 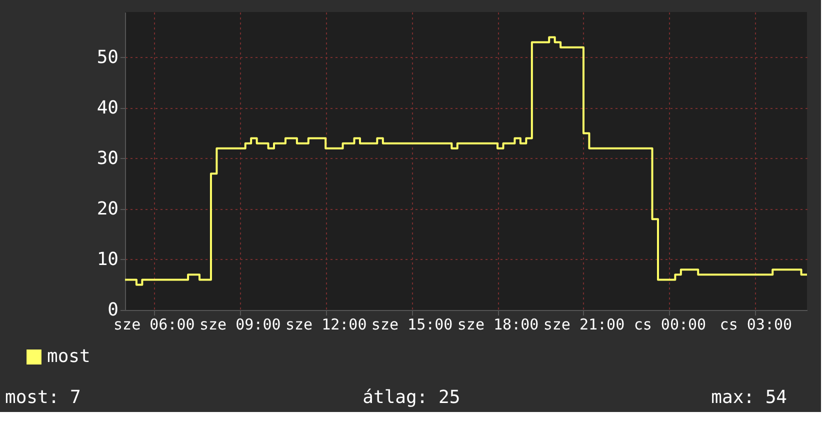 What do you see at coordinates (68, 356) in the screenshot?
I see `legend-label: most` at bounding box center [68, 356].